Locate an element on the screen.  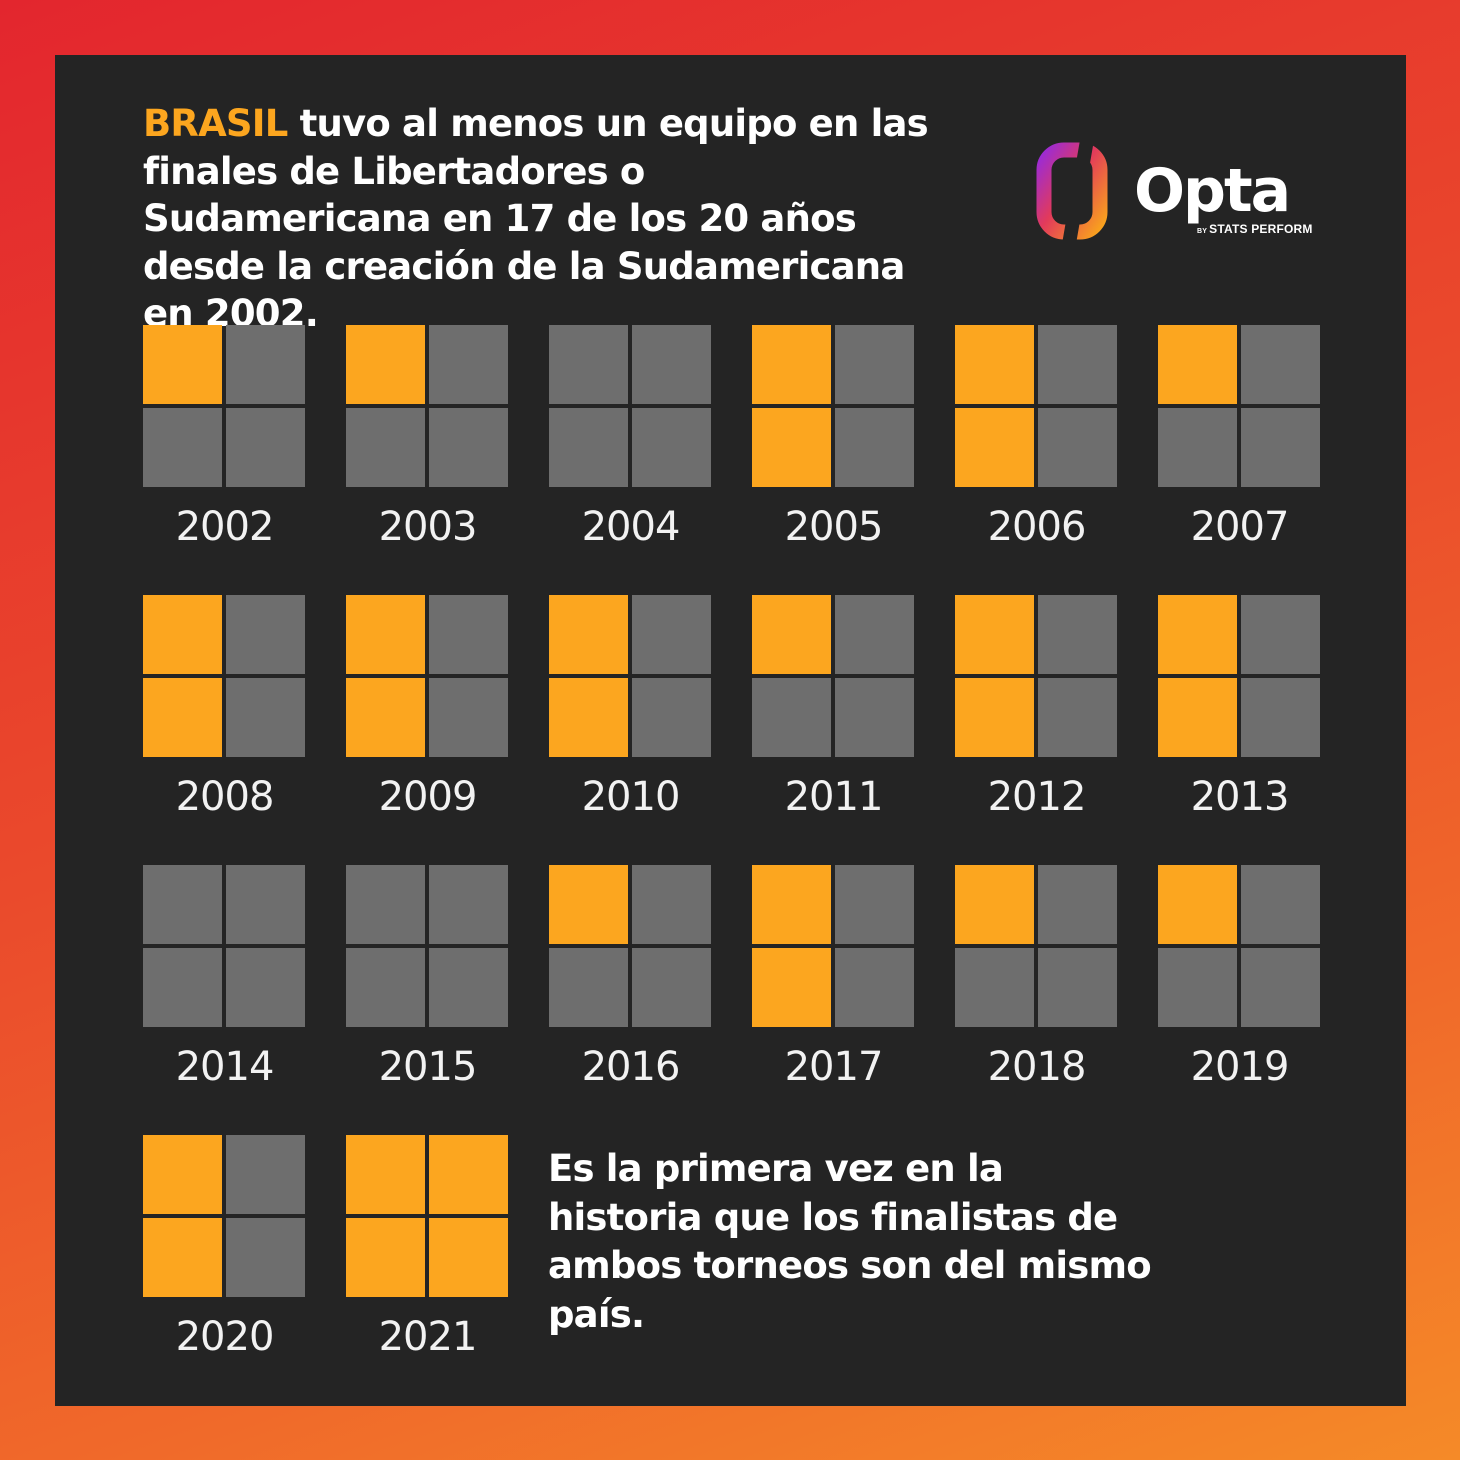
cell-2005-top-right is located at coordinates (874, 364).